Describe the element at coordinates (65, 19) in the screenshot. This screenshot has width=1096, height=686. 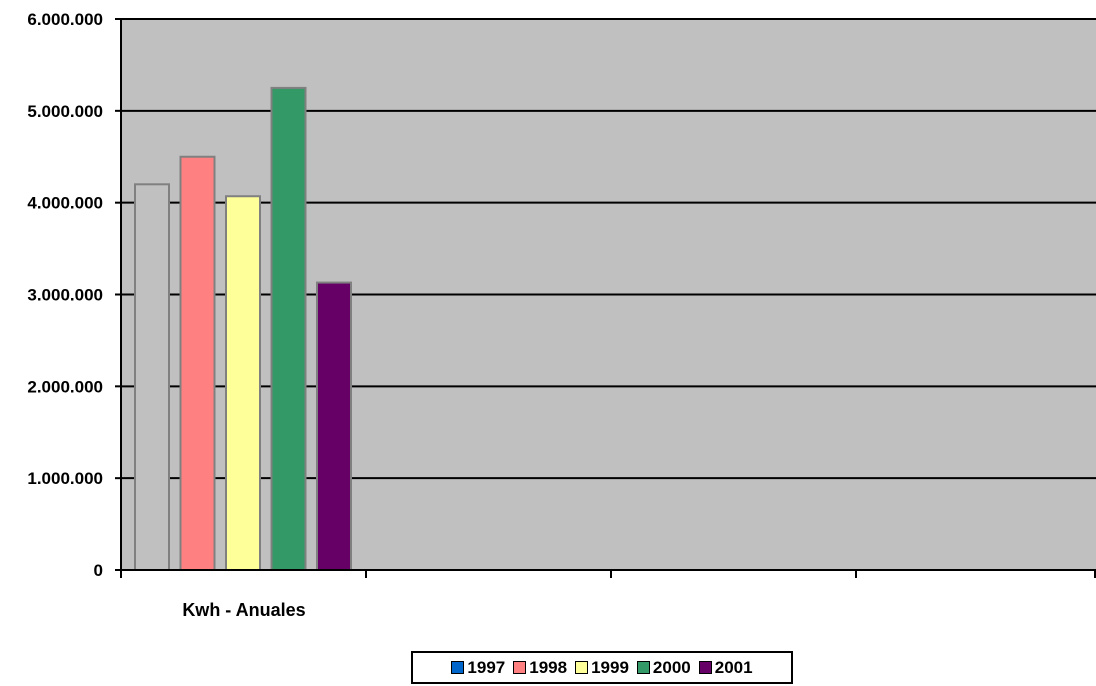
I see `y-tick-label: 6.000.000` at that location.